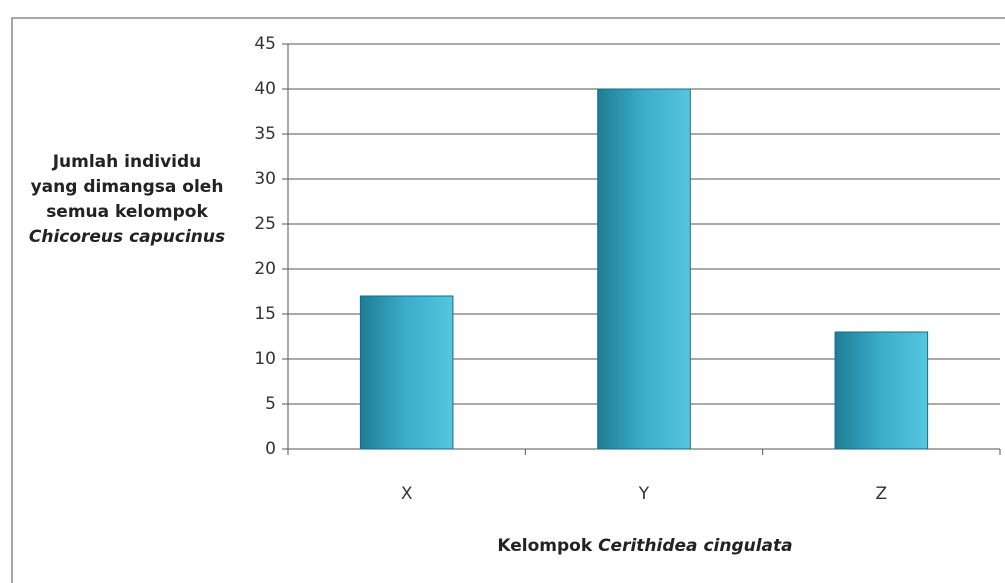  Describe the element at coordinates (270, 449) in the screenshot. I see `y-tick-label: 0` at that location.